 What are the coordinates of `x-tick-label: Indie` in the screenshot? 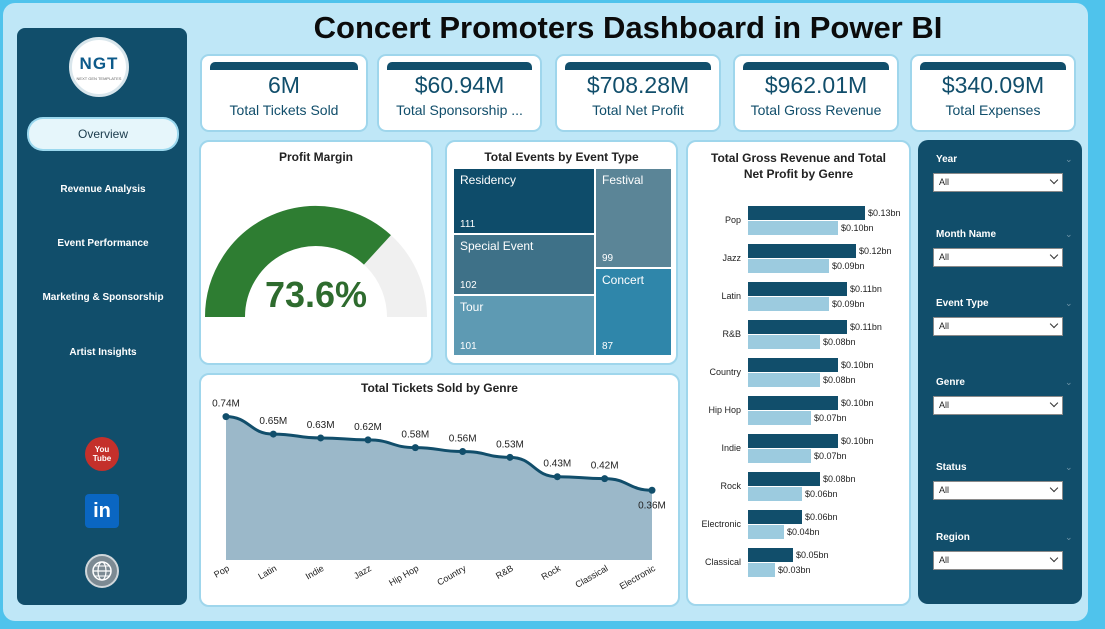 It's located at (315, 572).